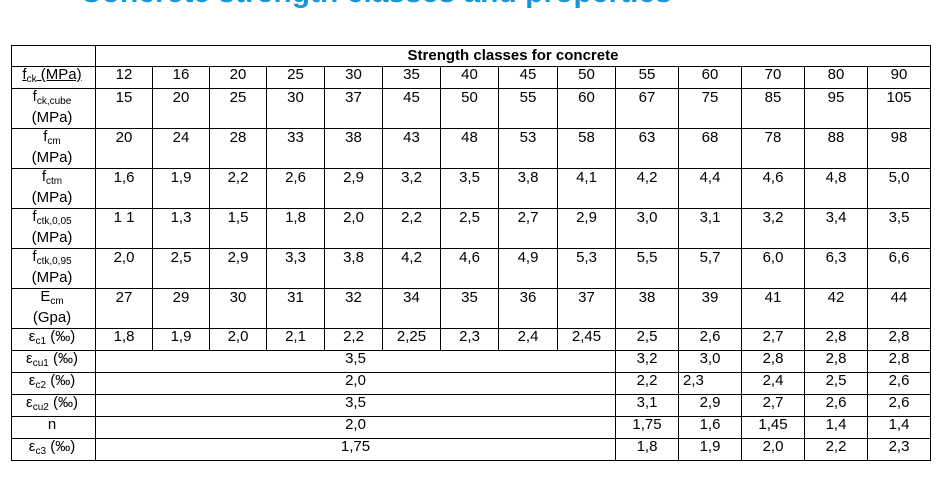 The width and height of the screenshot is (950, 499). What do you see at coordinates (353, 308) in the screenshot?
I see `value-cell: 32` at bounding box center [353, 308].